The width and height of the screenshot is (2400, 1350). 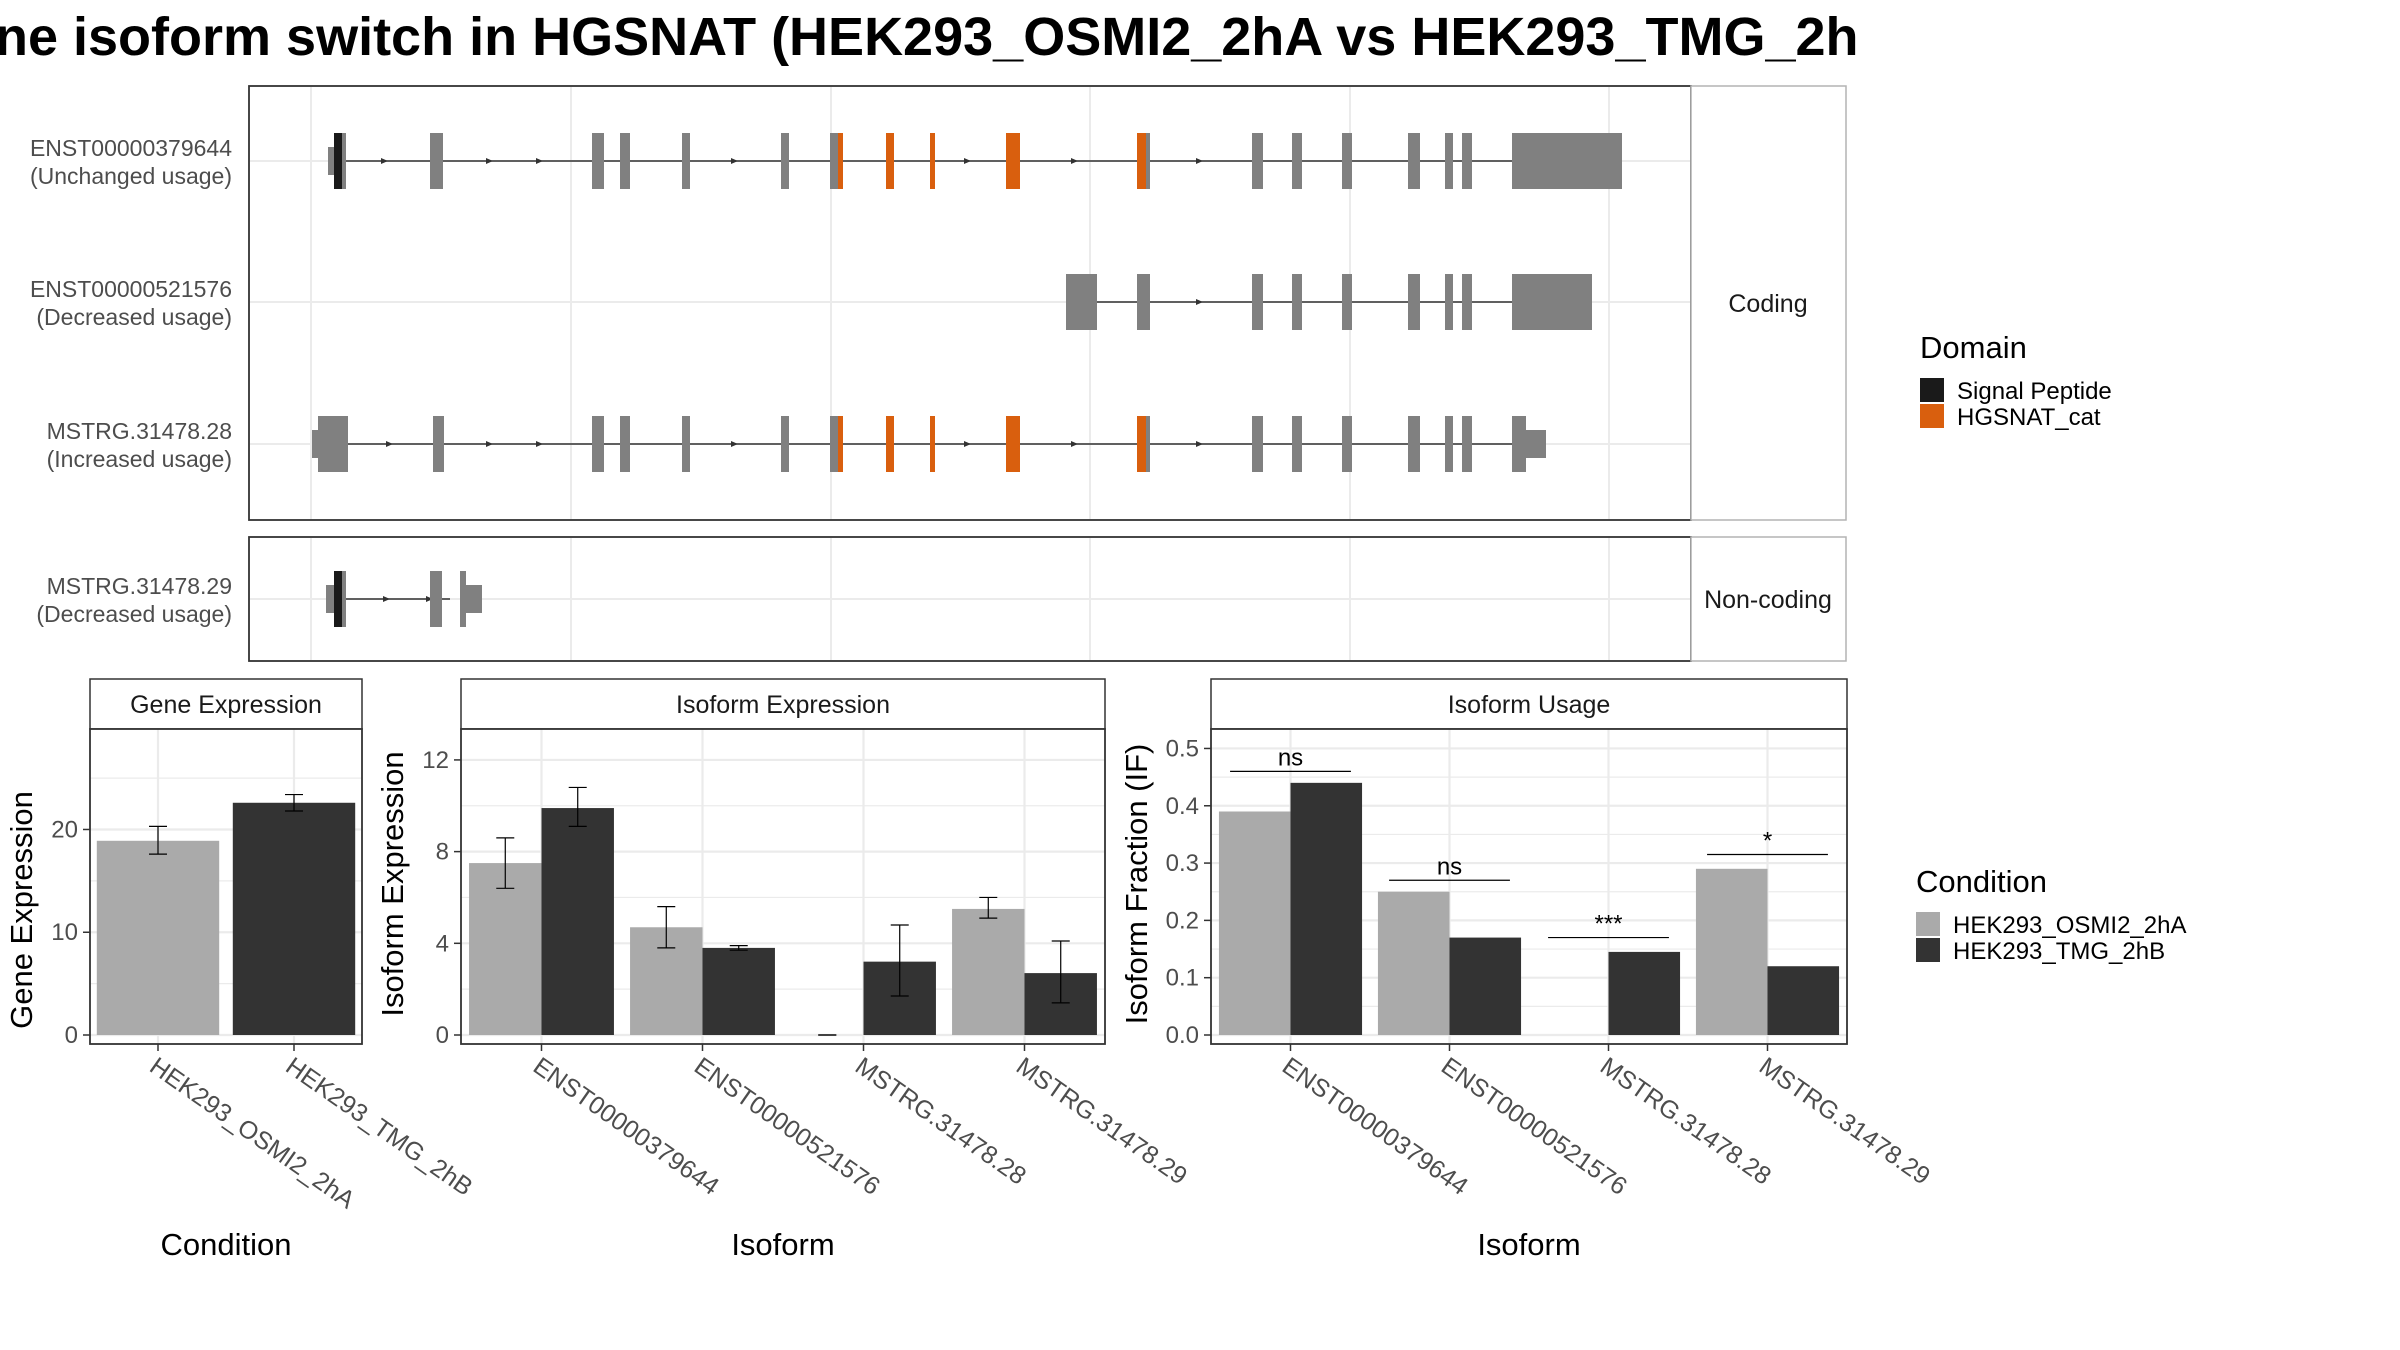 I want to click on y-tick-label: 0.4, so click(x=1182, y=806).